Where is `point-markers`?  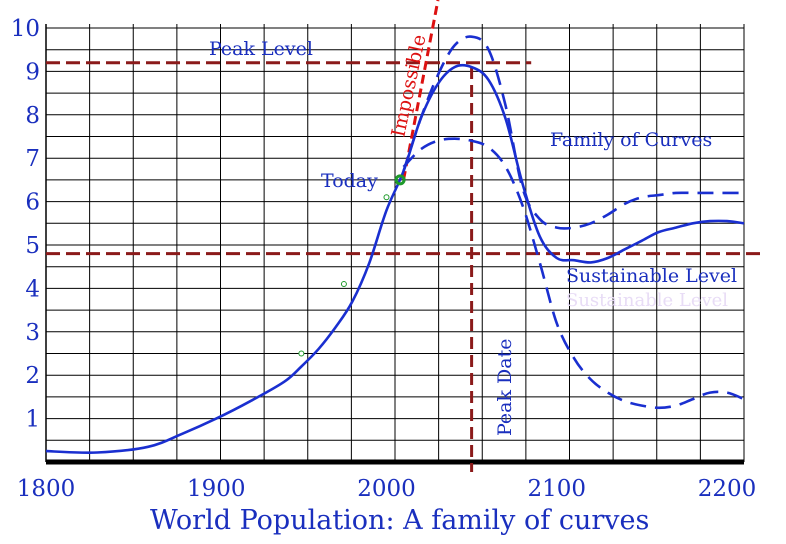
point-markers is located at coordinates (352, 265).